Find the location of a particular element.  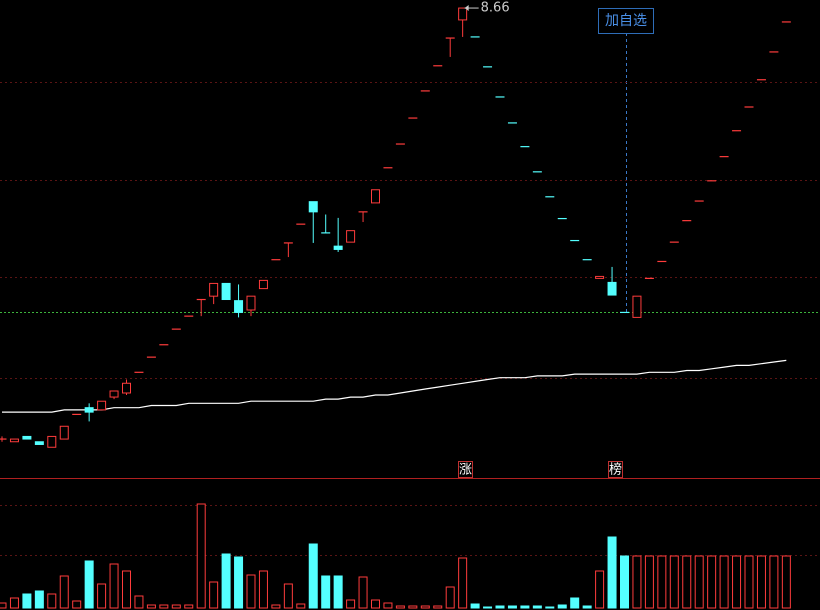

marker-label: 涨 is located at coordinates (465, 470).